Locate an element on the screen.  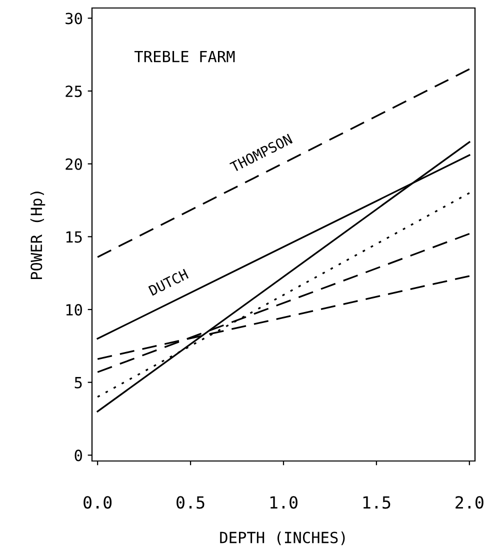
y-tick-label: 25 is located at coordinates (74, 92).